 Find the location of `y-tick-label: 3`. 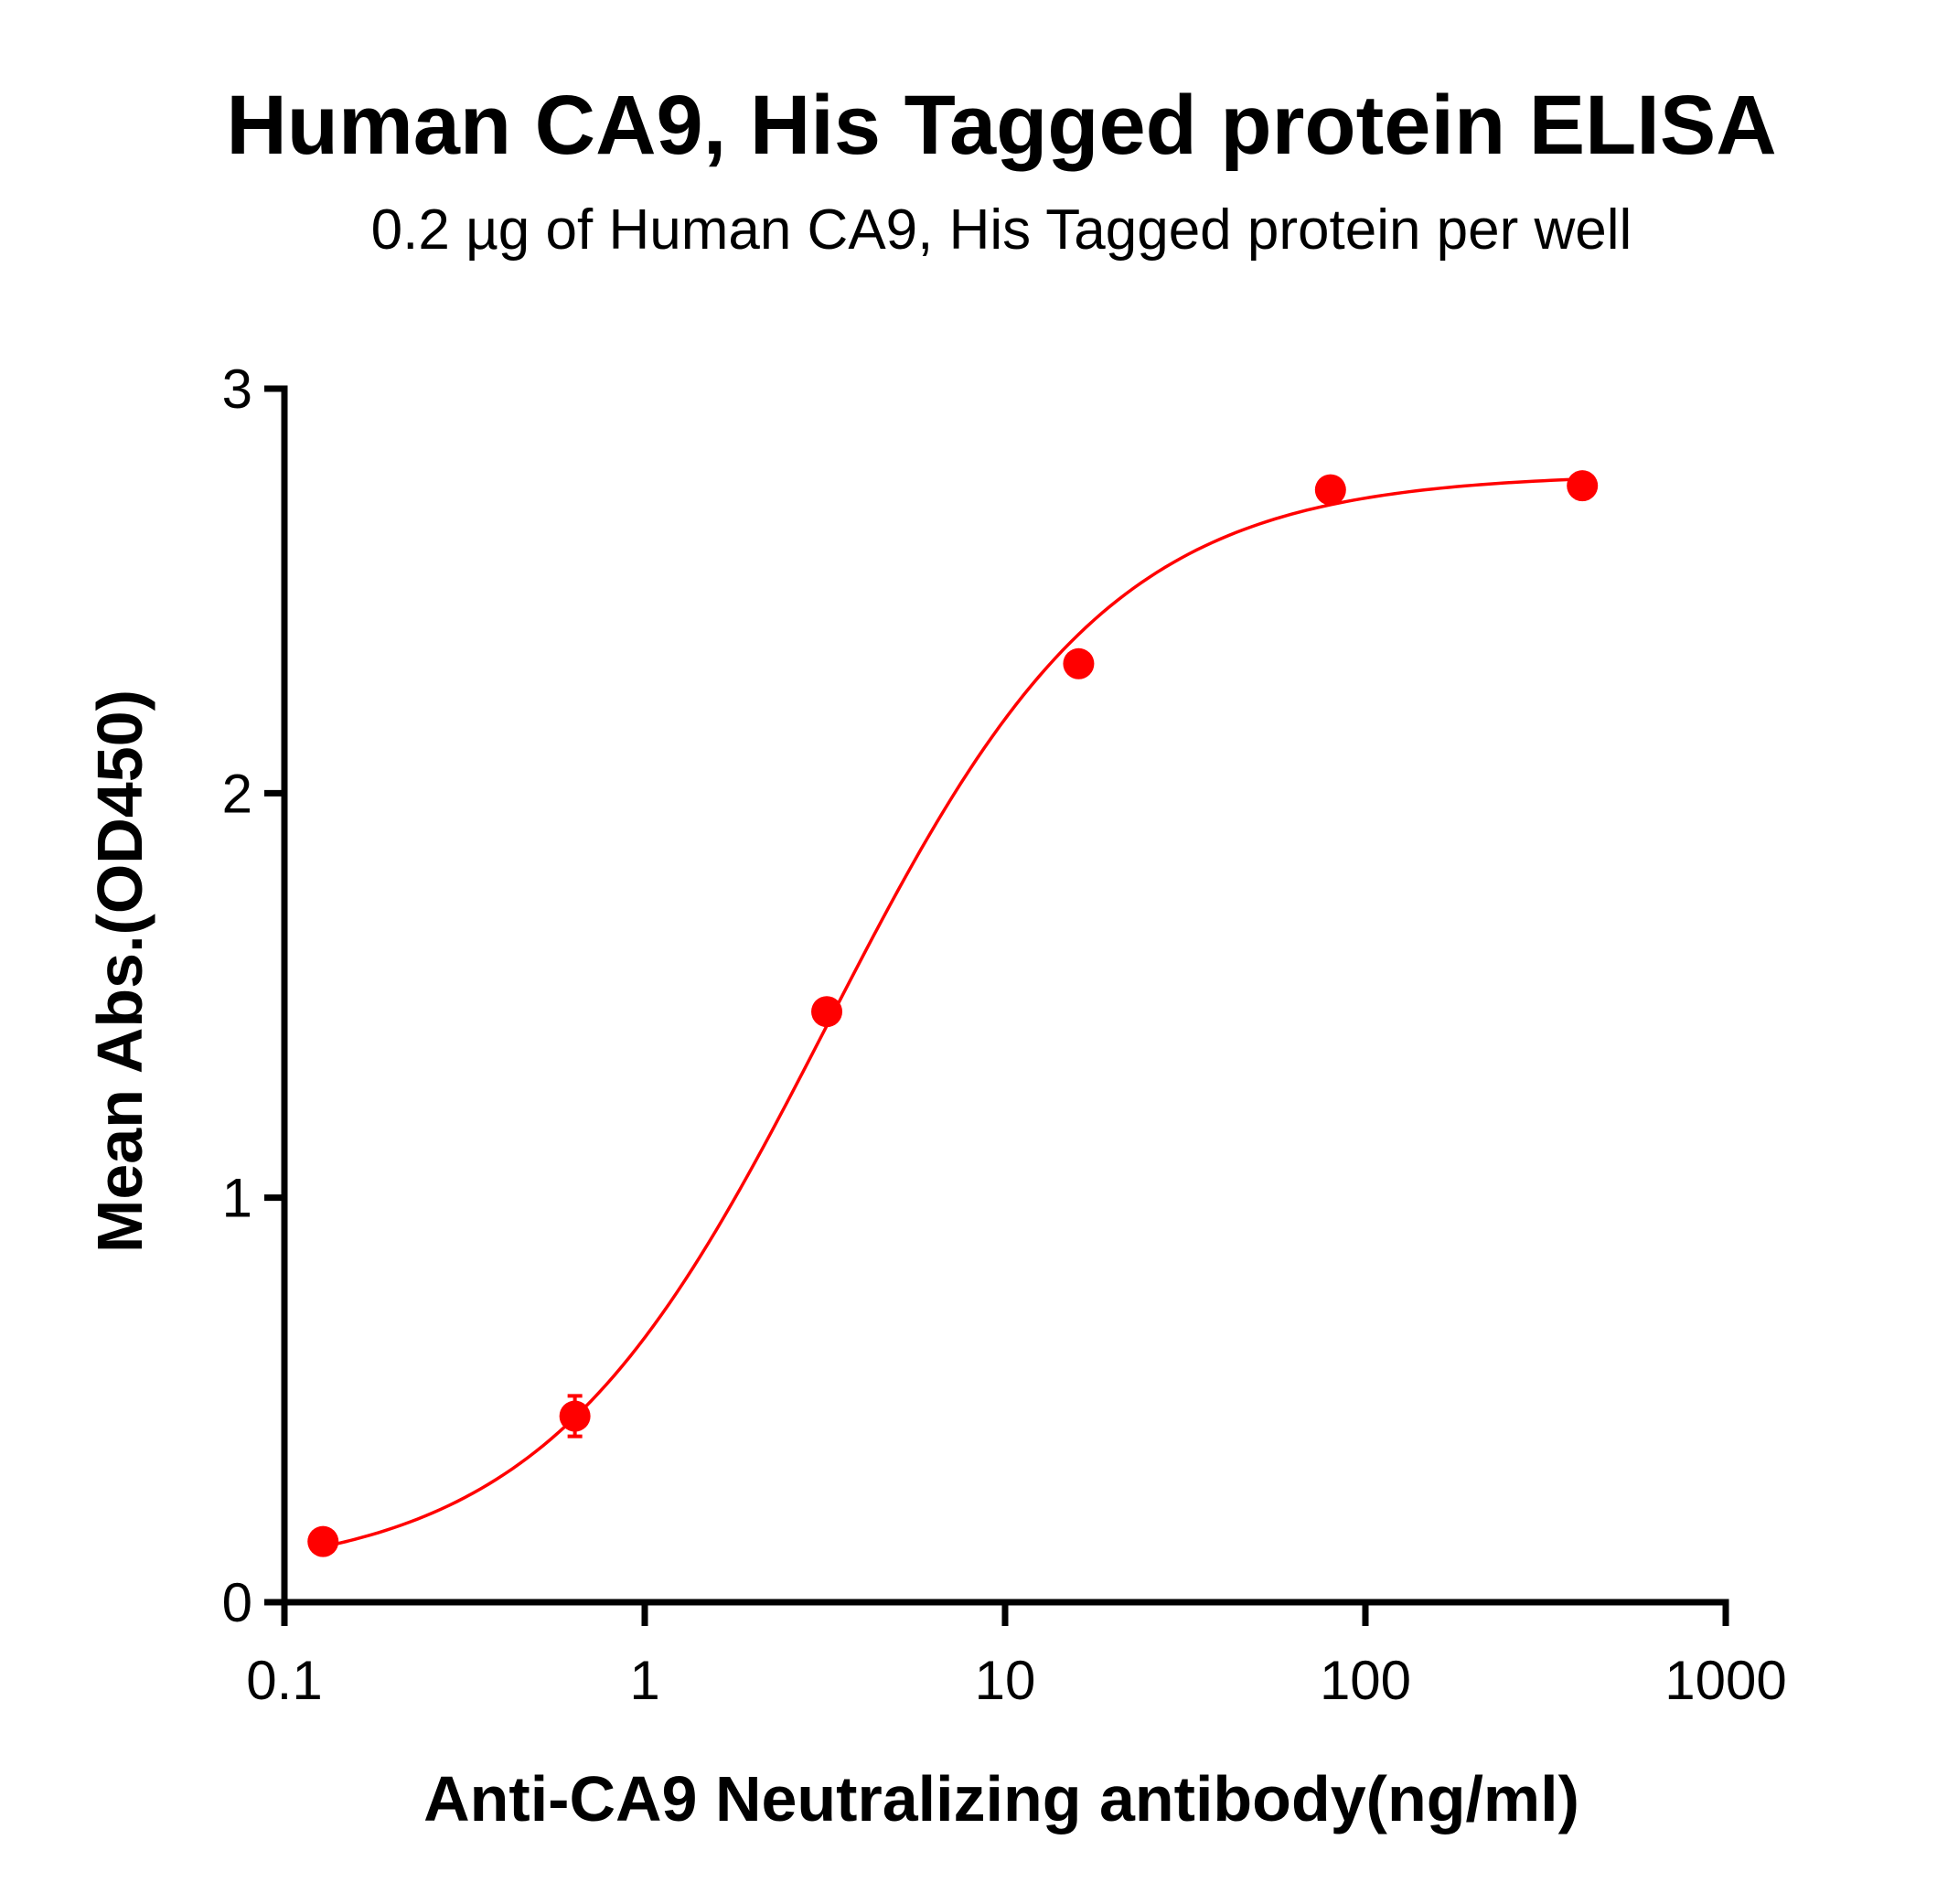

y-tick-label: 3 is located at coordinates (237, 389).